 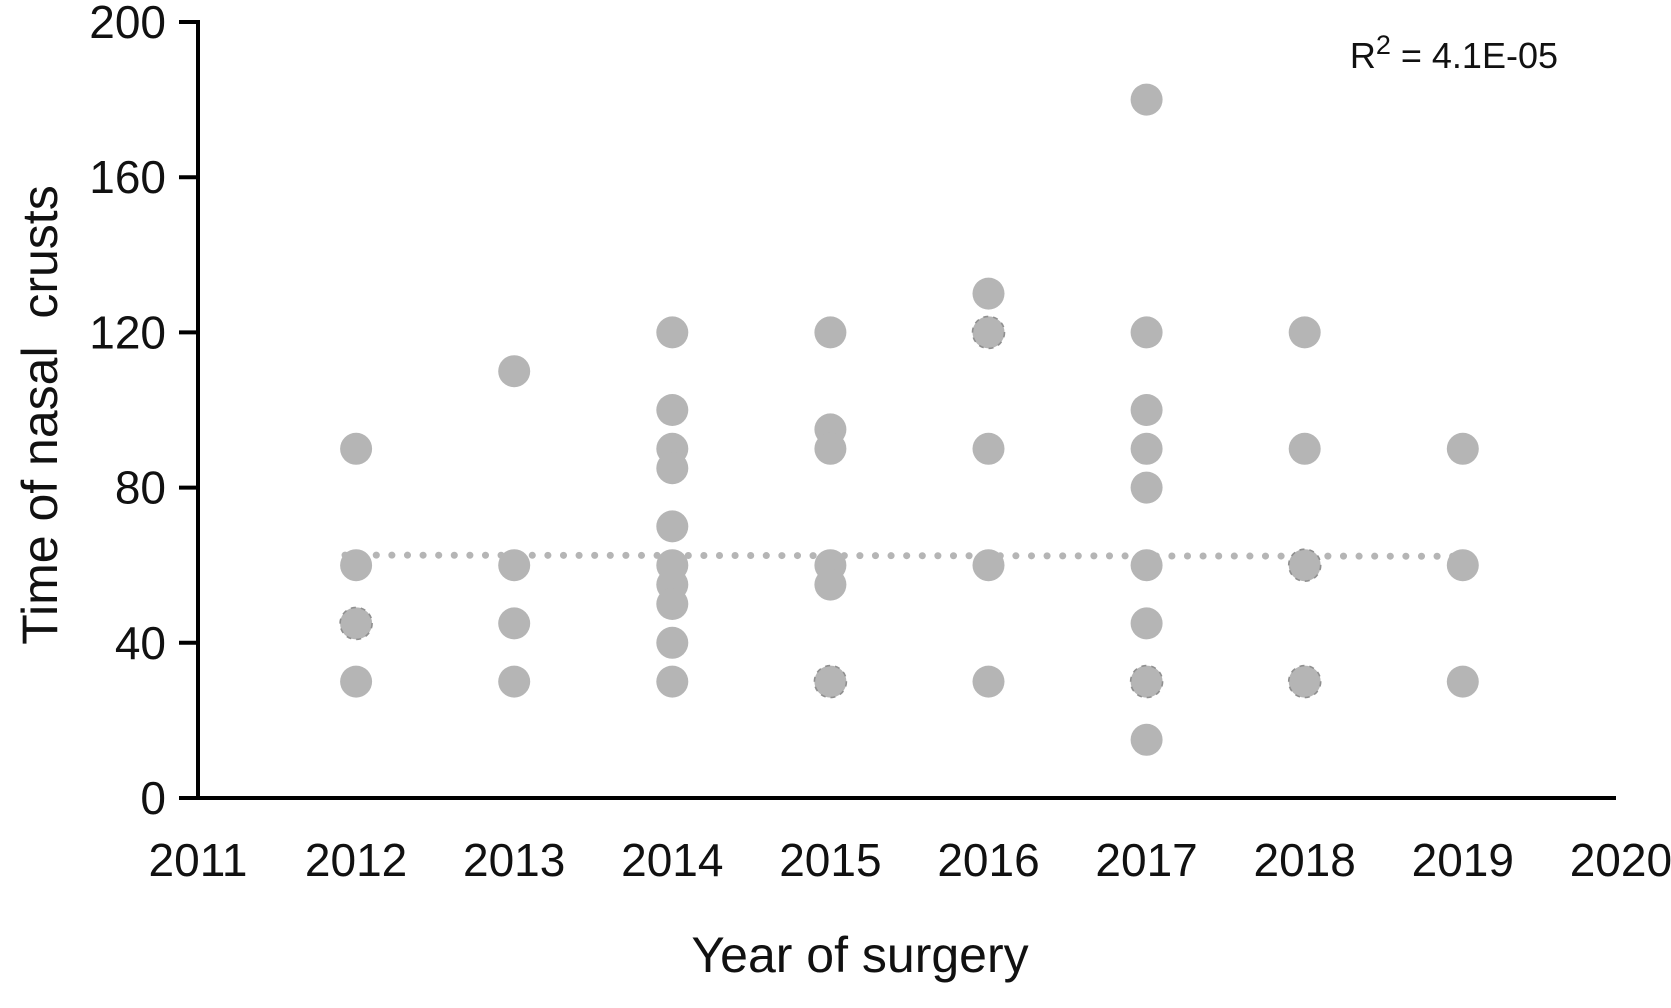 I want to click on r2-base: R, so click(x=1363, y=55).